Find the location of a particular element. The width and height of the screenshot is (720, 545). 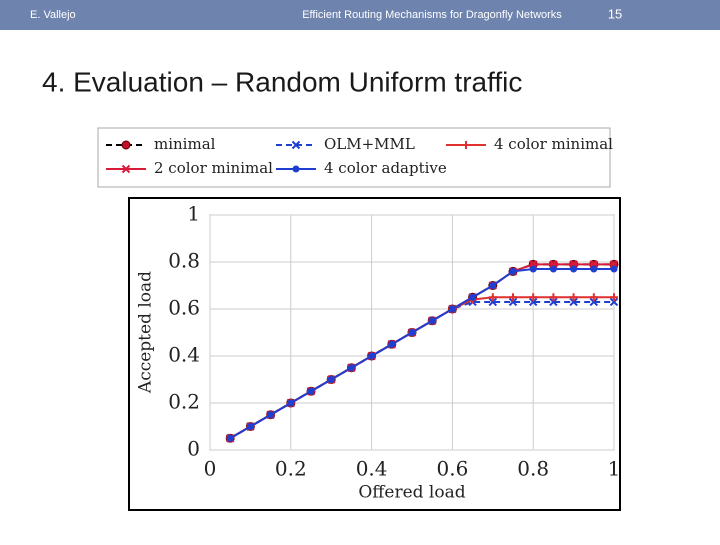

legend-label: OLM+MML is located at coordinates (369, 144).